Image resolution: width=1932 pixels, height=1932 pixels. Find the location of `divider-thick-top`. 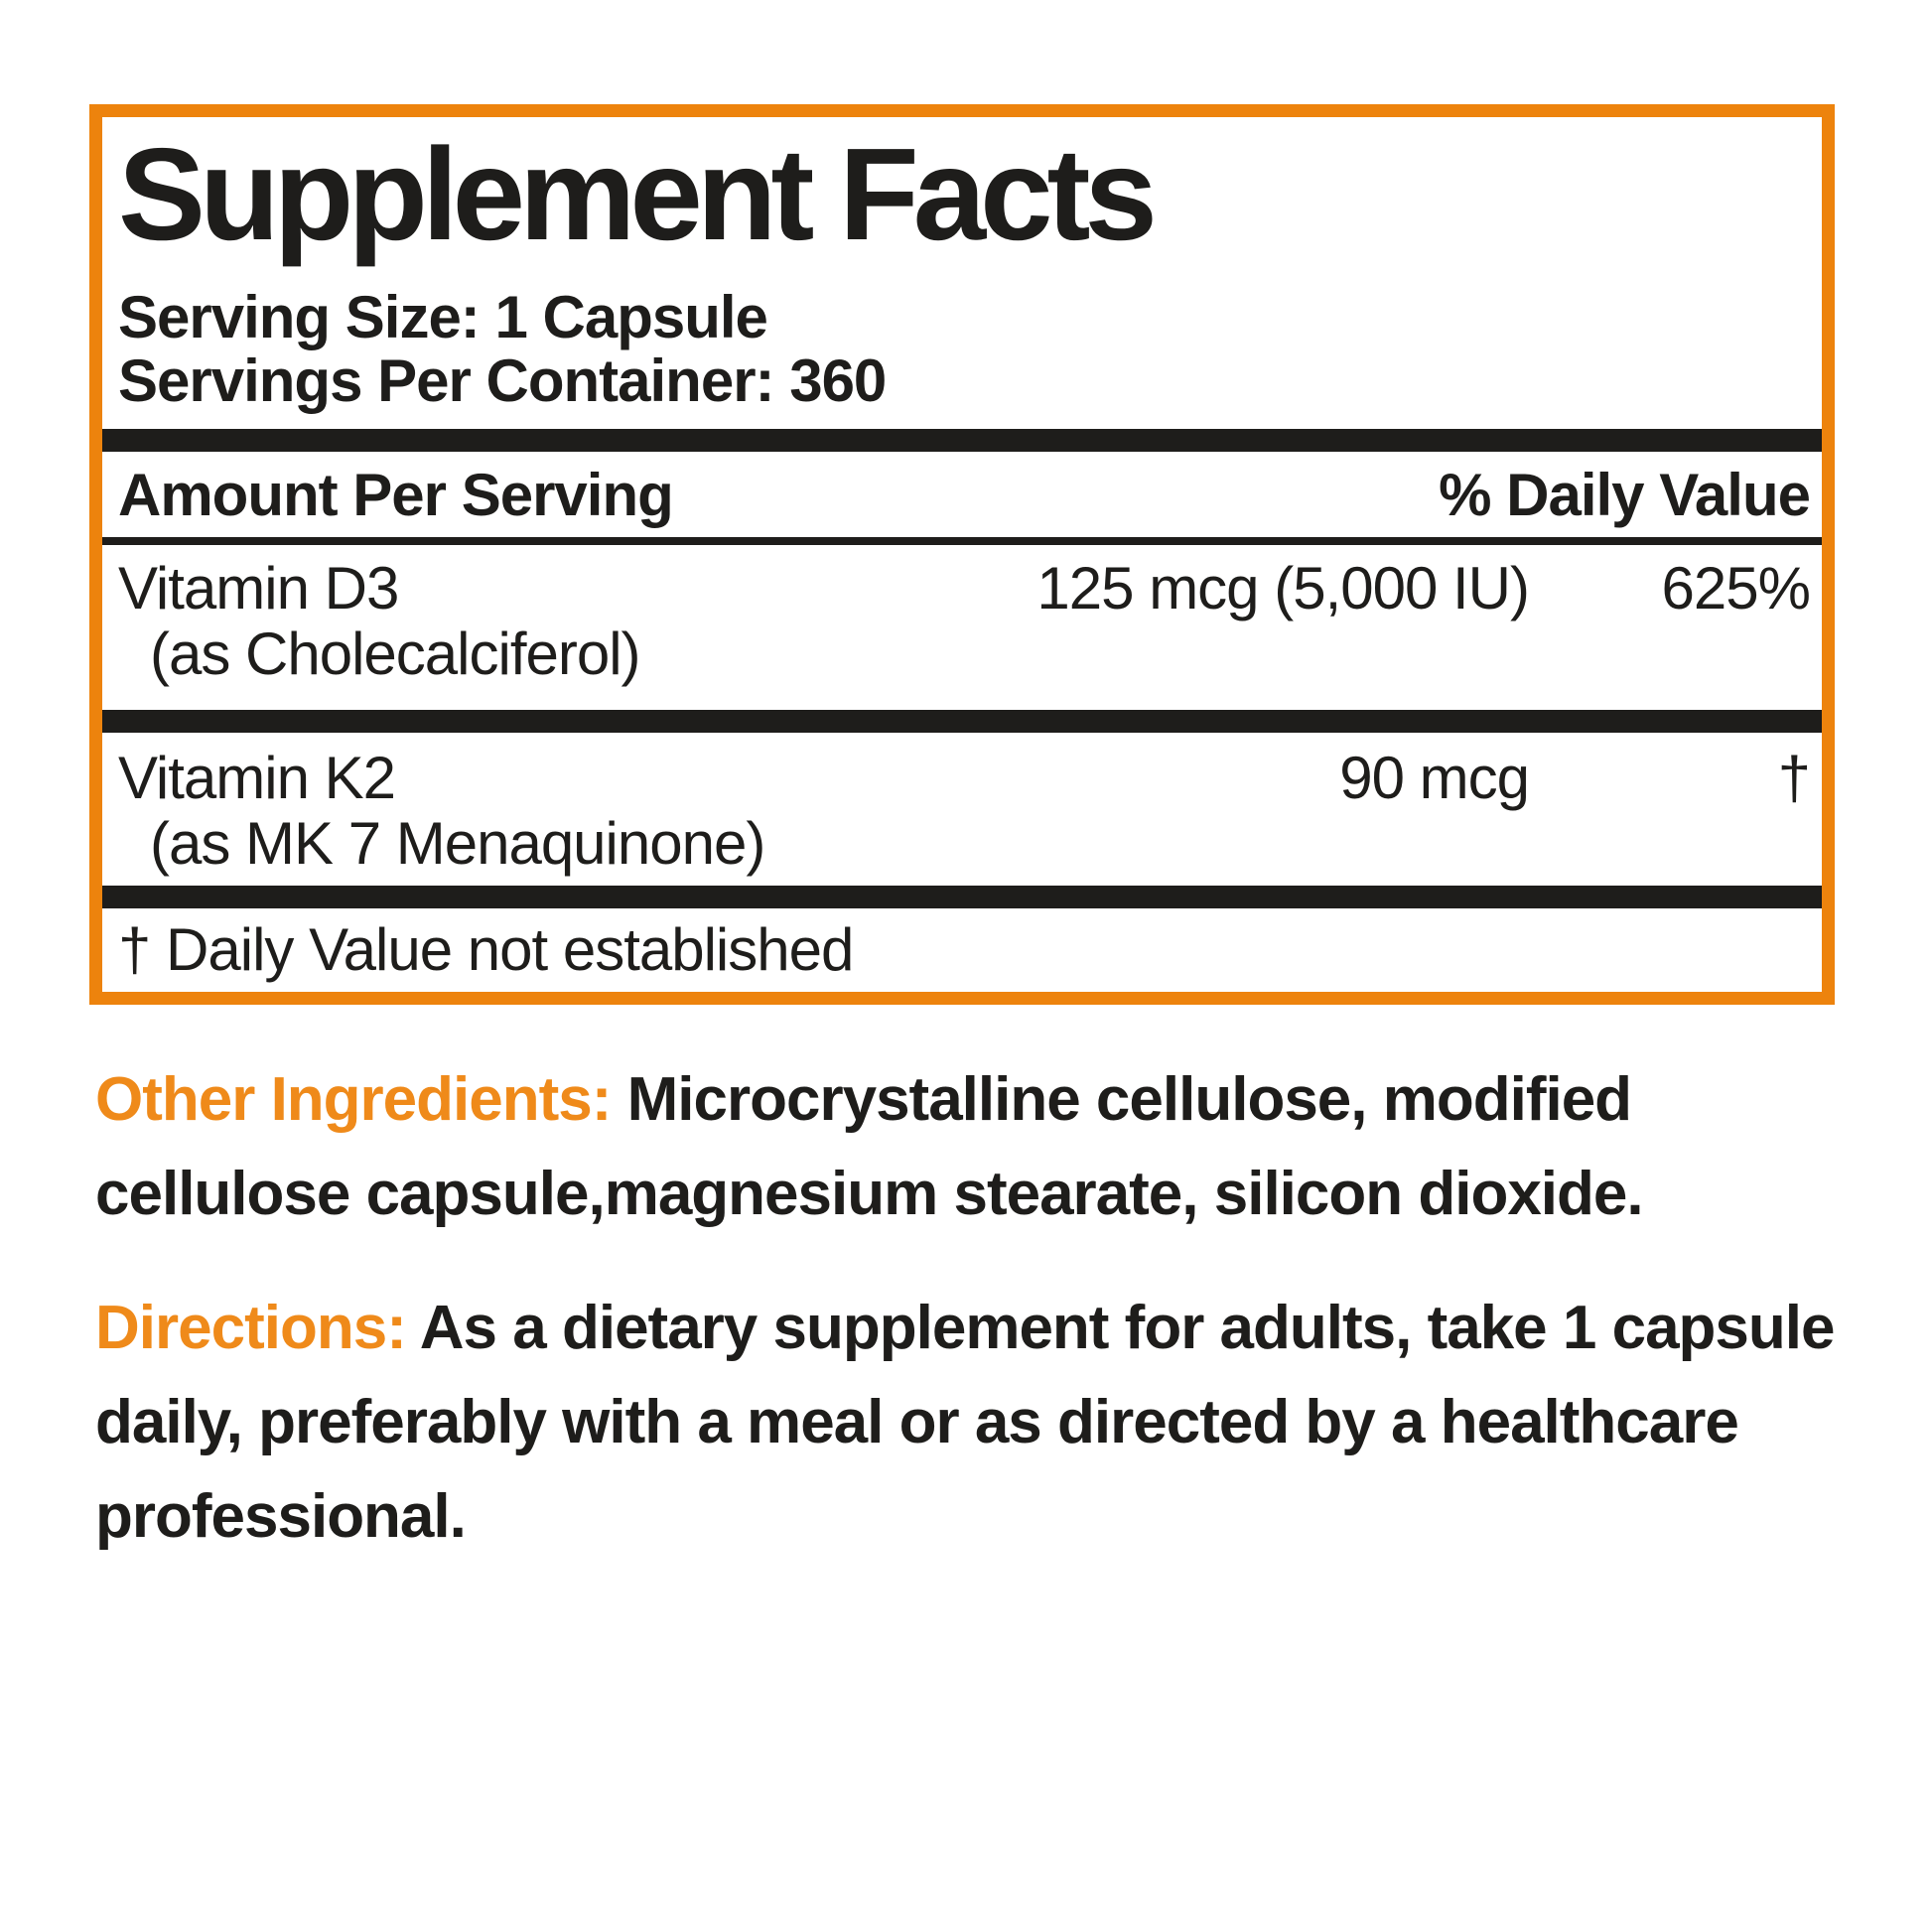

divider-thick-top is located at coordinates (962, 440).